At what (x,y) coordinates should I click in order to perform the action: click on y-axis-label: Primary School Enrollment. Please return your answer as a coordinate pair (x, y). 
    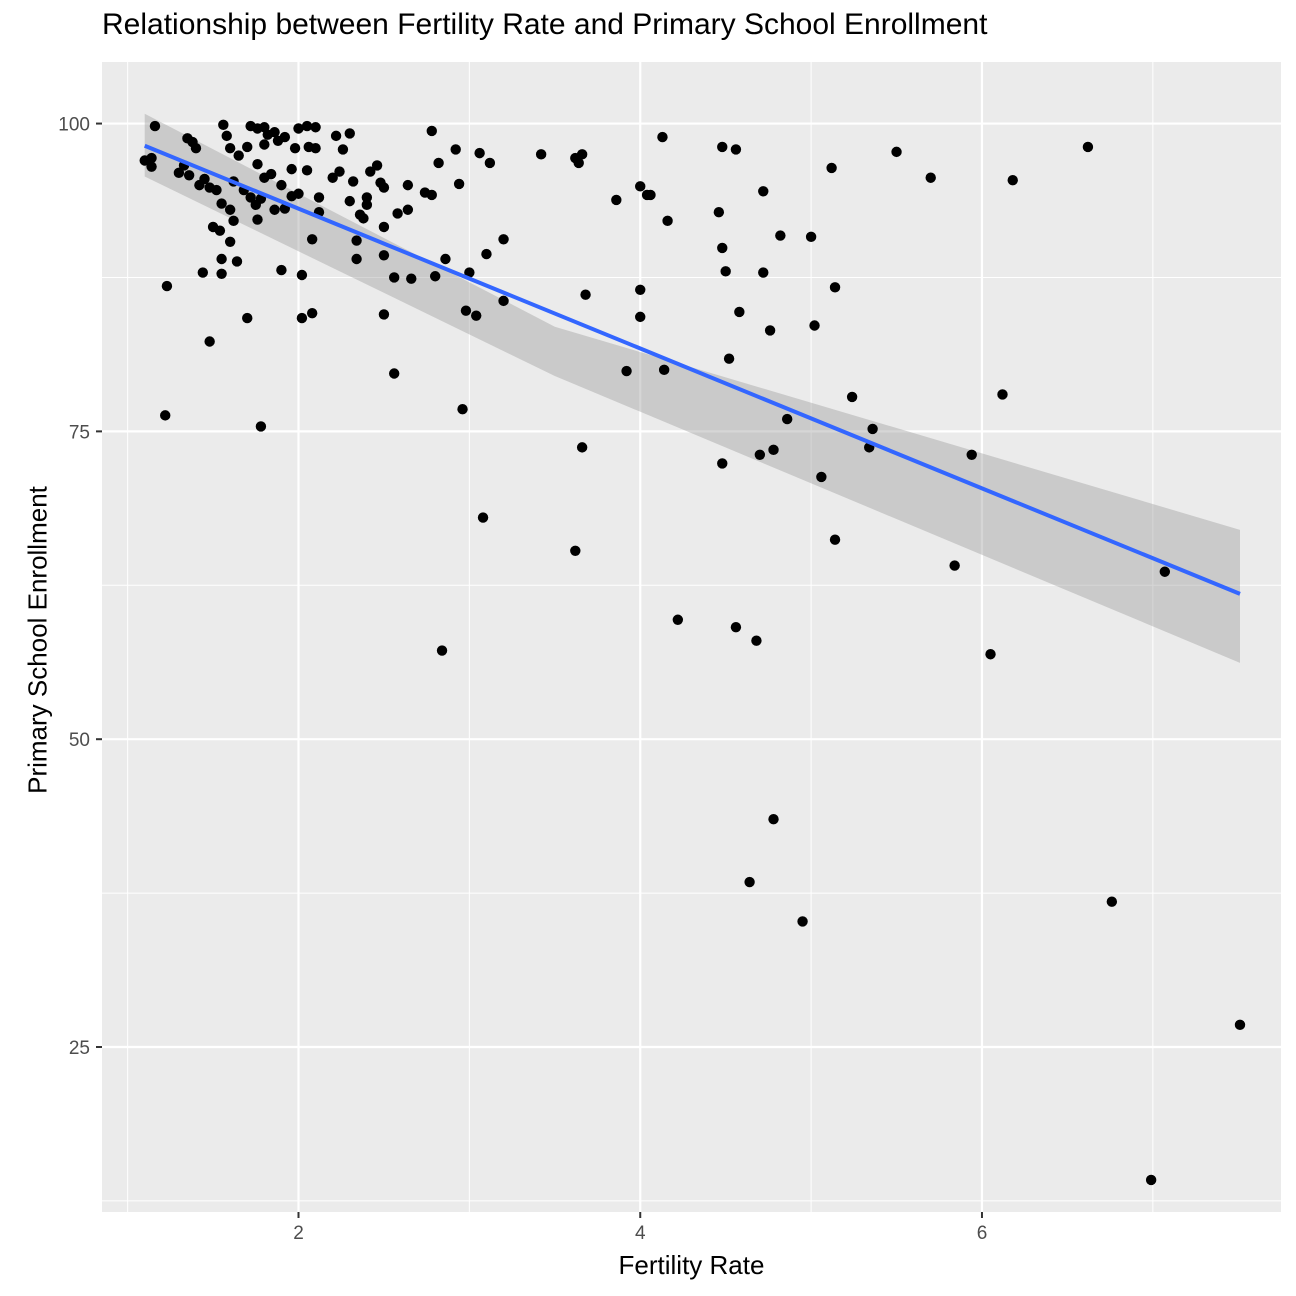
    Looking at the image, I should click on (37, 640).